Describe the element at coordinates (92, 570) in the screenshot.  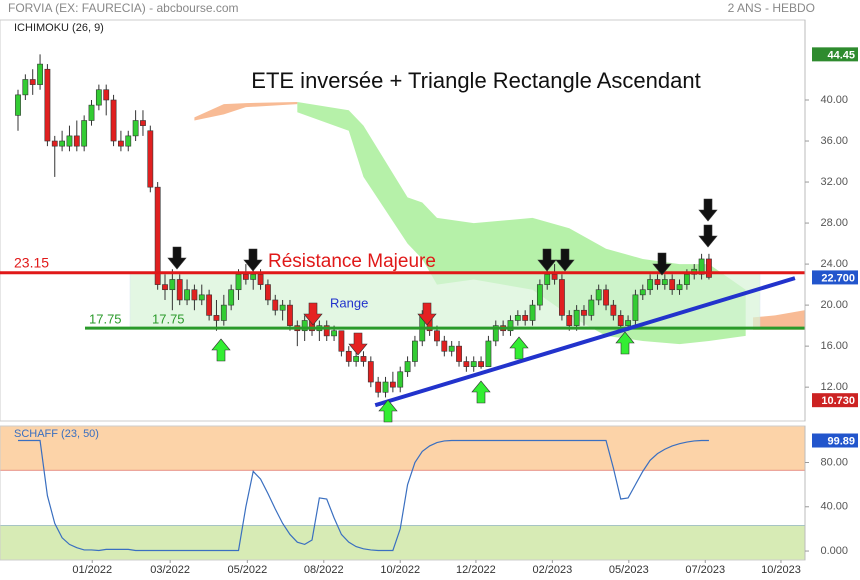
I see `x-tick-label: 01/2022` at that location.